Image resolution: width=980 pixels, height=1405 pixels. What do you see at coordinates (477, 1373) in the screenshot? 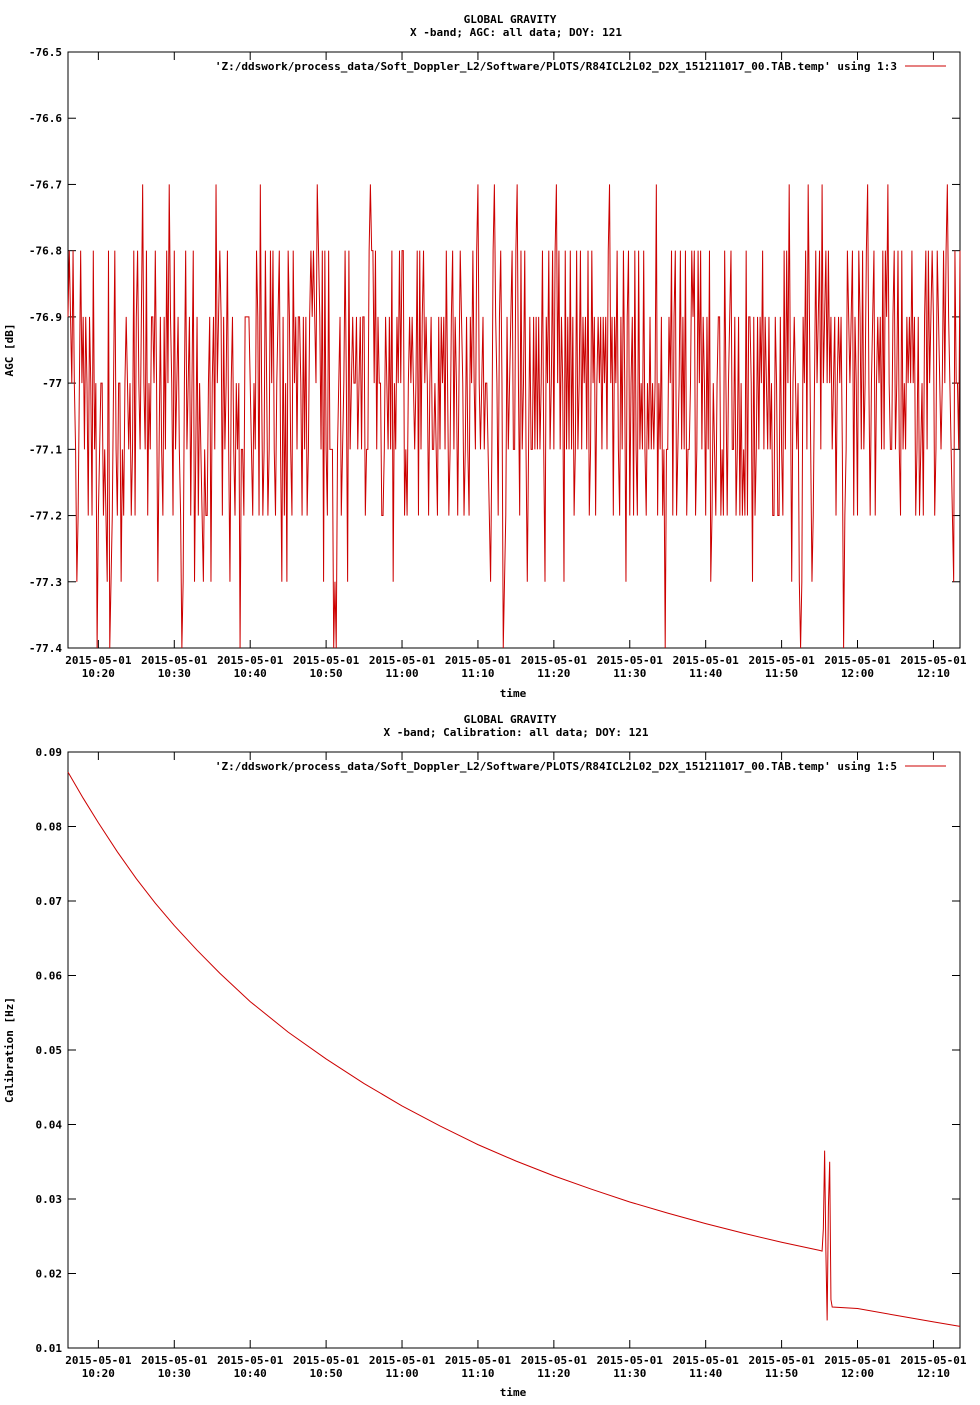
I see `calibration-x-tick-time: 11:10` at bounding box center [477, 1373].